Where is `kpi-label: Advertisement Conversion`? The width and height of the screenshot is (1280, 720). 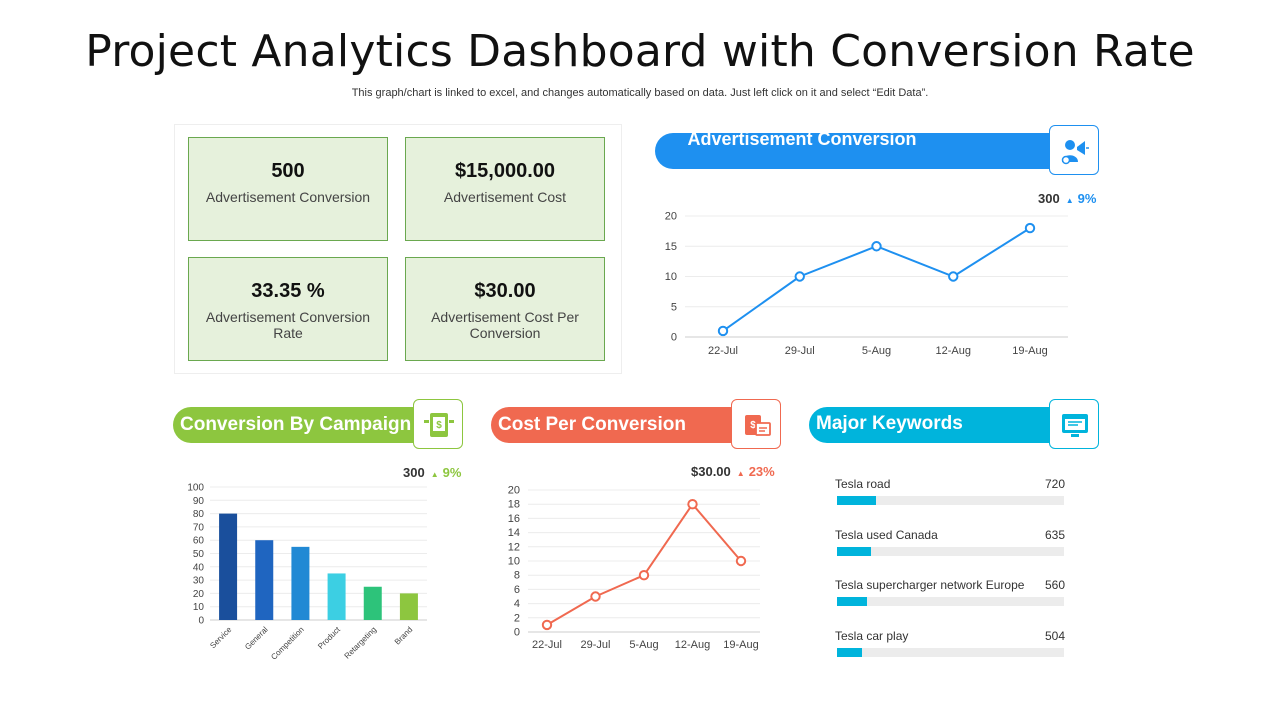 kpi-label: Advertisement Conversion is located at coordinates (288, 197).